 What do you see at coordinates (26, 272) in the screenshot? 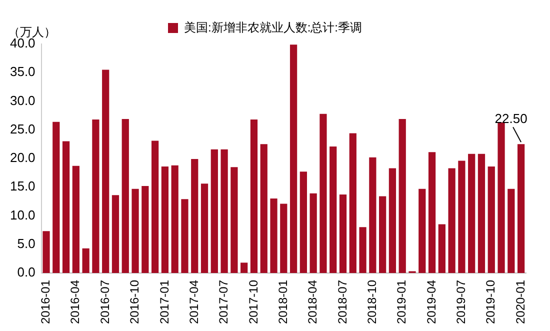
I see `y-tick-label: 0.0` at bounding box center [26, 272].